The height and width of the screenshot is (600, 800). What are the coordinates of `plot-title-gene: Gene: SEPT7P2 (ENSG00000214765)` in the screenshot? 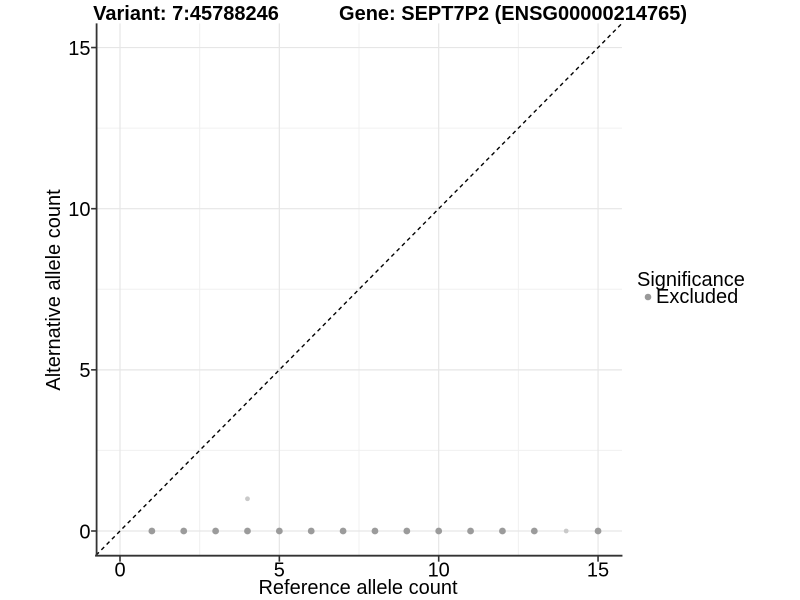 It's located at (513, 14).